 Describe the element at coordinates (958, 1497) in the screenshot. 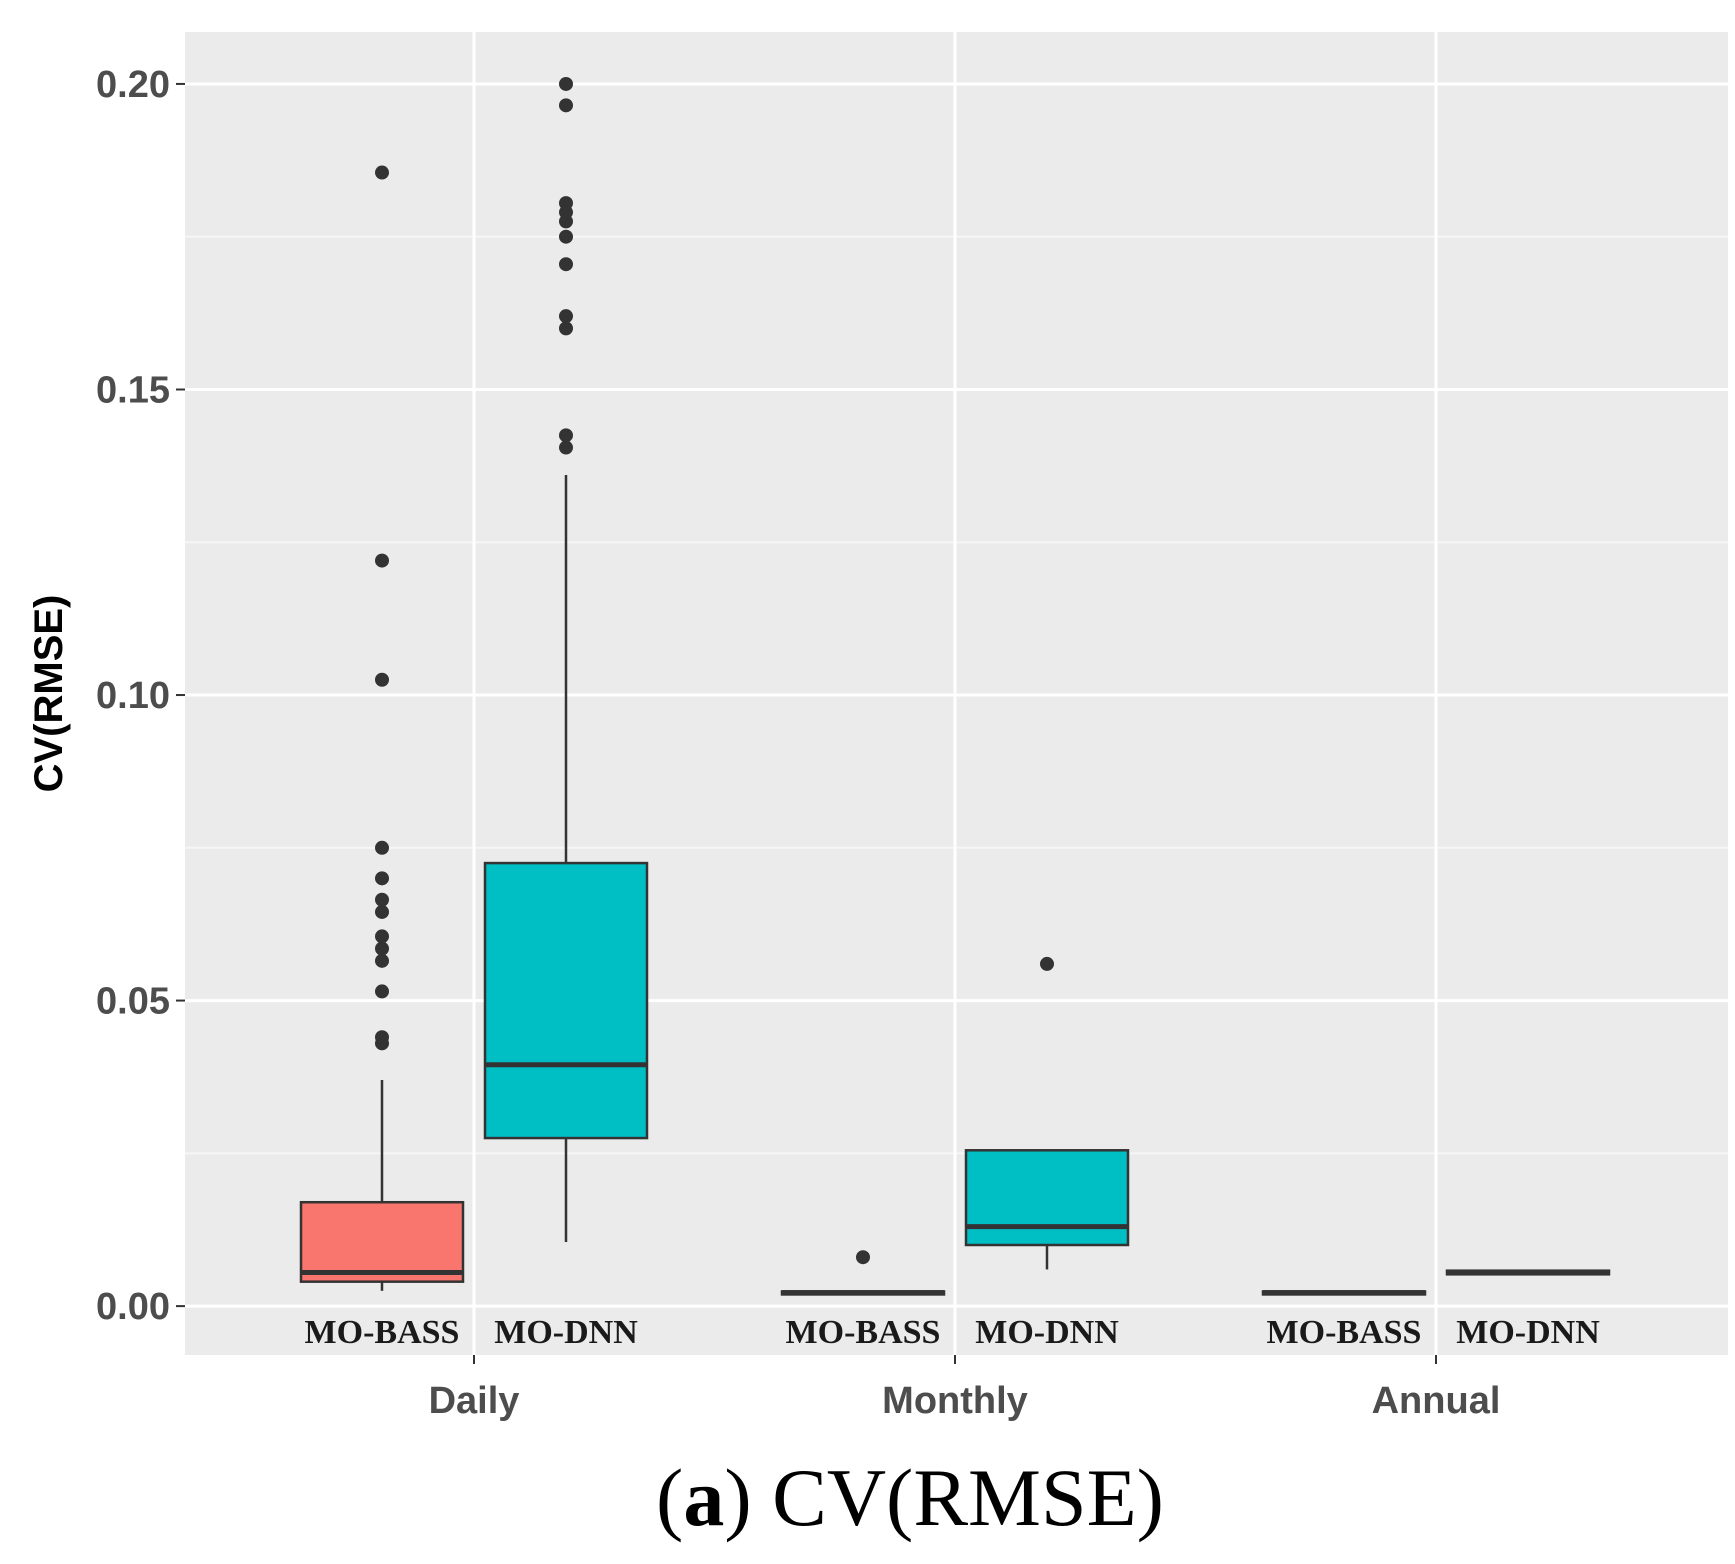

I see `caption-text: CV(RMSE)` at that location.